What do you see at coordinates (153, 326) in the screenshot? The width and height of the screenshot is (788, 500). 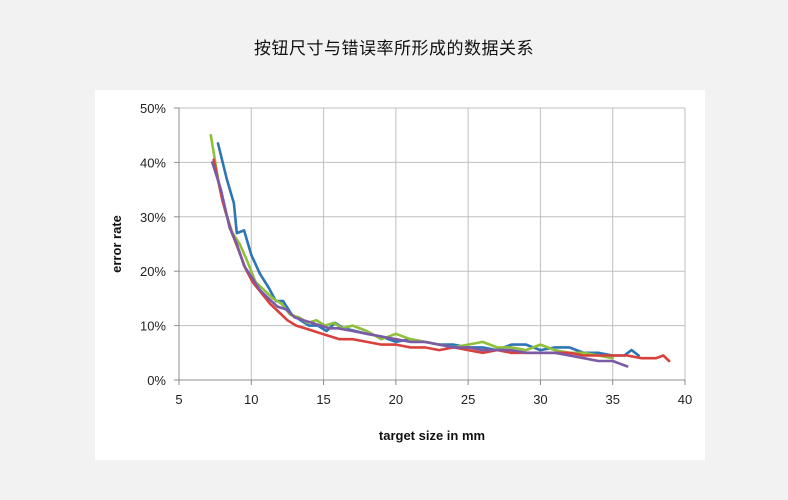 I see `y-tick-label: 10%` at bounding box center [153, 326].